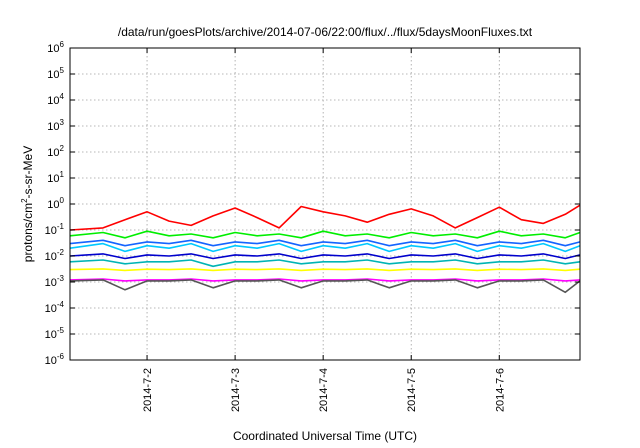 Image resolution: width=640 pixels, height=448 pixels. I want to click on y-tick-label: 10⁶, so click(55, 47).